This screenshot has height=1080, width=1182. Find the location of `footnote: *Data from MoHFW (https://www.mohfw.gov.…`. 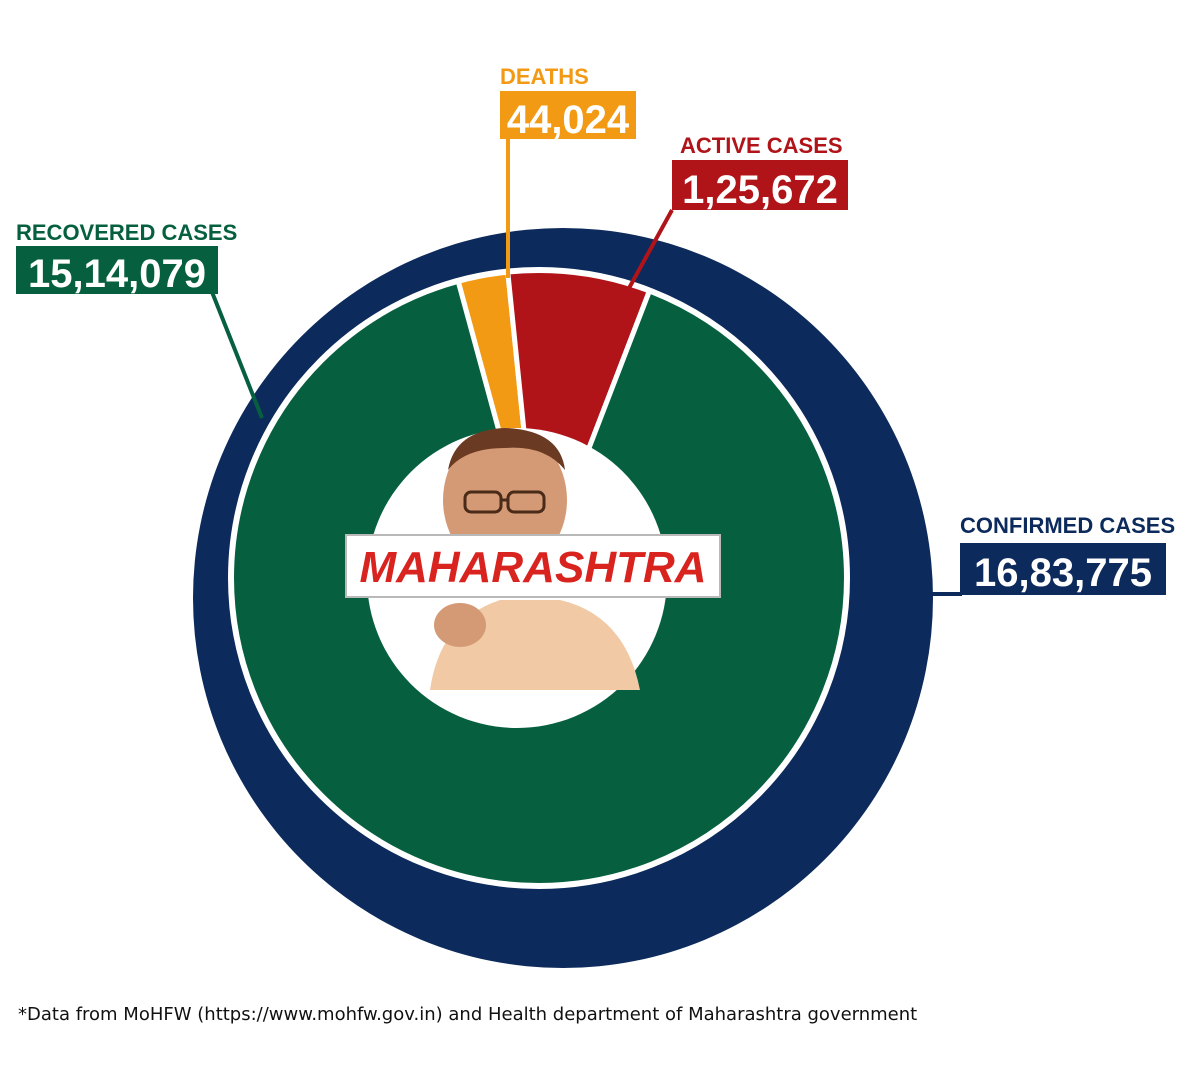

footnote: *Data from MoHFW (https://www.mohfw.gov.… is located at coordinates (468, 1014).